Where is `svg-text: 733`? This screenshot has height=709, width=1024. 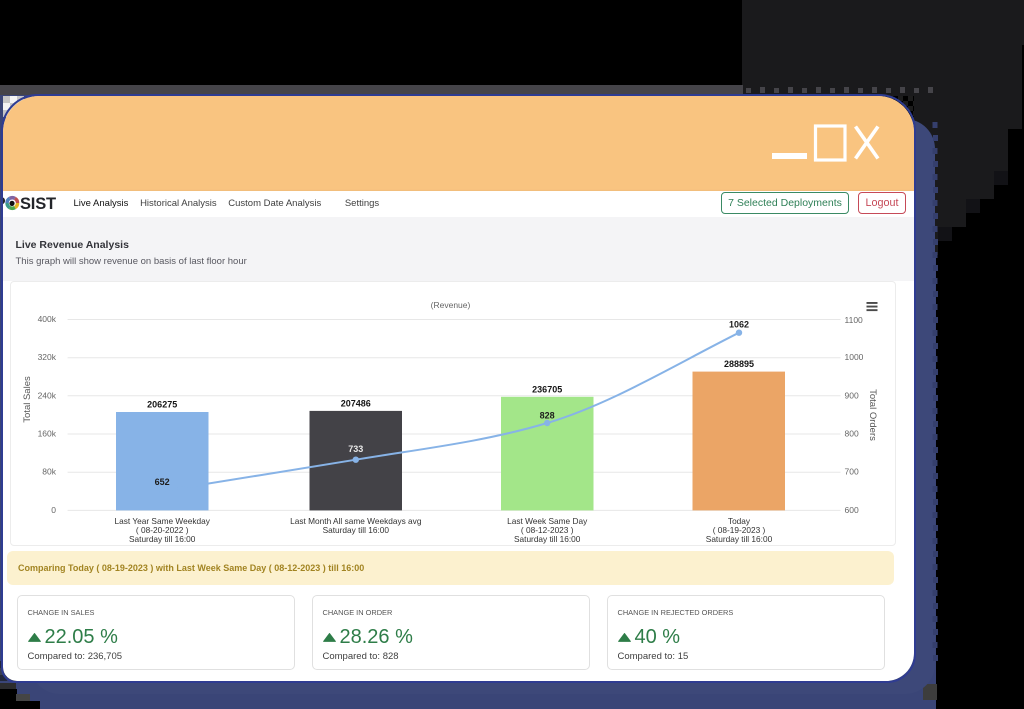 svg-text: 733 is located at coordinates (355, 449).